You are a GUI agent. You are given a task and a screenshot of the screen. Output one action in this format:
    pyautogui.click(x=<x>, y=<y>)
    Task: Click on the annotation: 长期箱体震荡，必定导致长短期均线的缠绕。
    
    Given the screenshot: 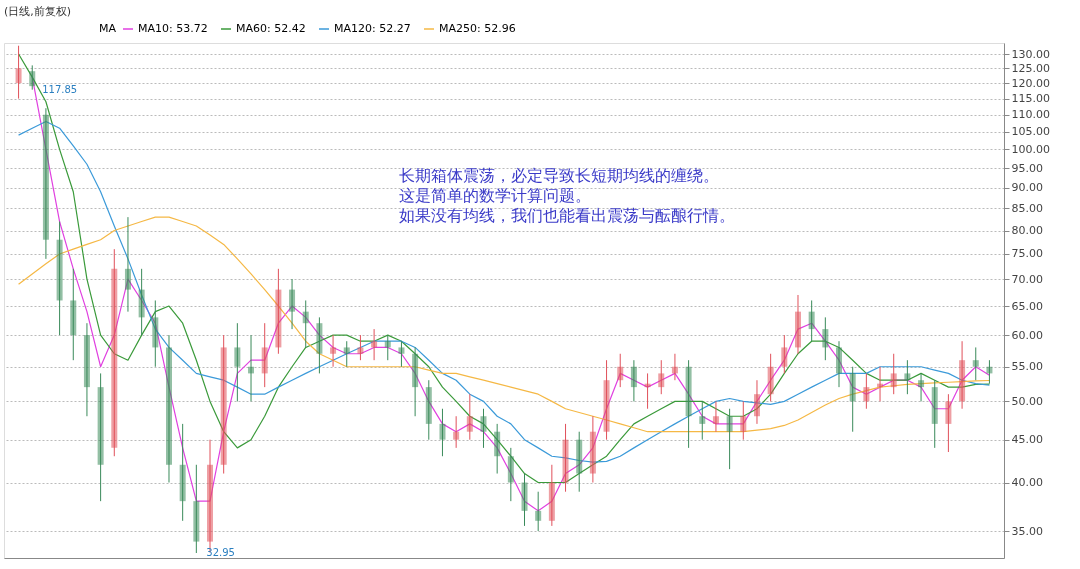 What is the action you would take?
    pyautogui.click(x=559, y=175)
    